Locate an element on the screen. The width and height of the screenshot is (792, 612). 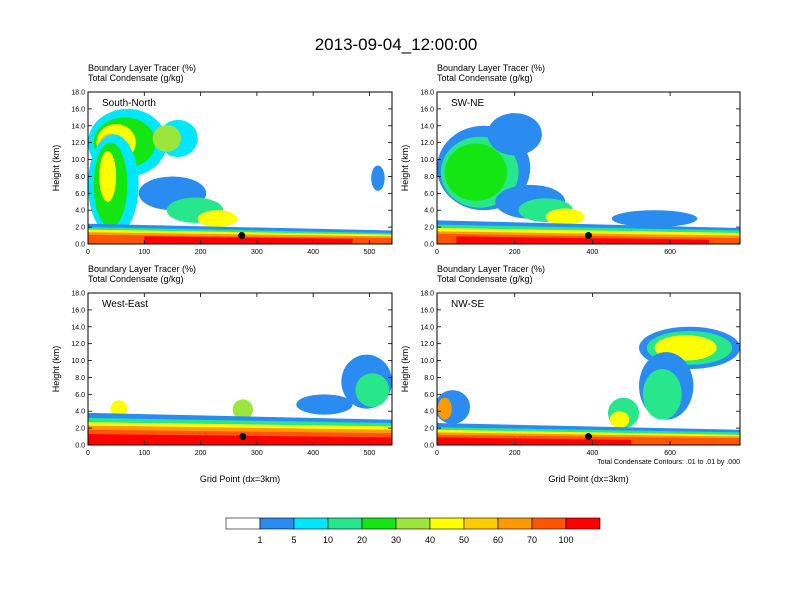
figure-title: 2013-09-04_12:00:00 is located at coordinates (396, 44).